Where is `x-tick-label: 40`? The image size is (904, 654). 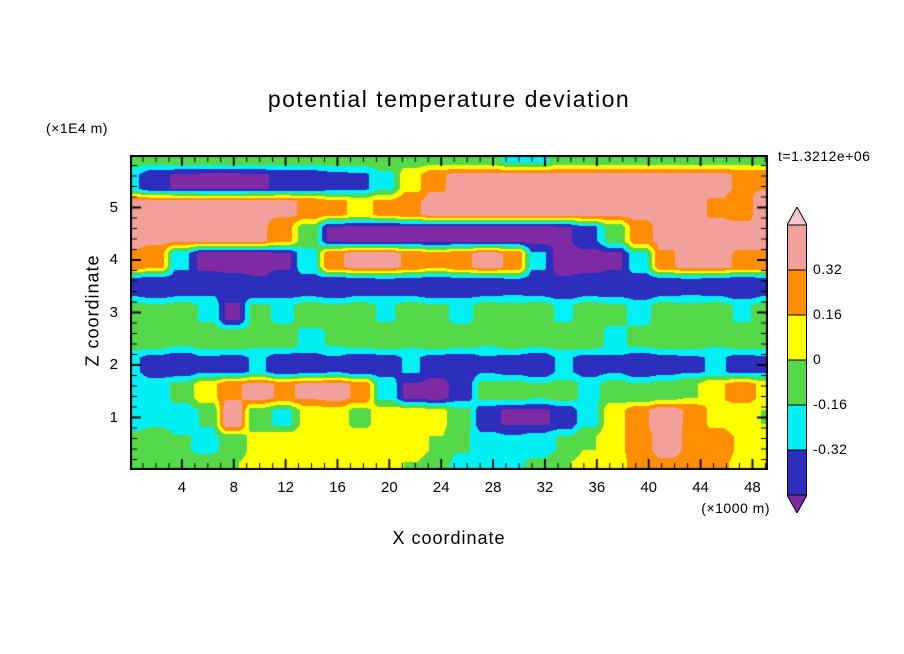
x-tick-label: 40 is located at coordinates (649, 487).